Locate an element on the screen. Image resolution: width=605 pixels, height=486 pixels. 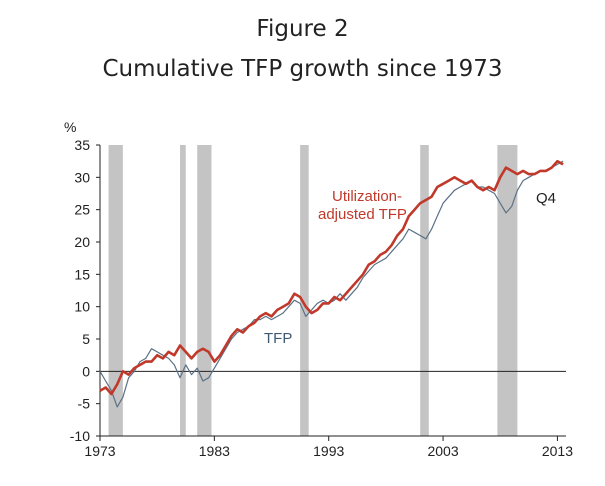
y-tick-label: 0 is located at coordinates (86, 371).